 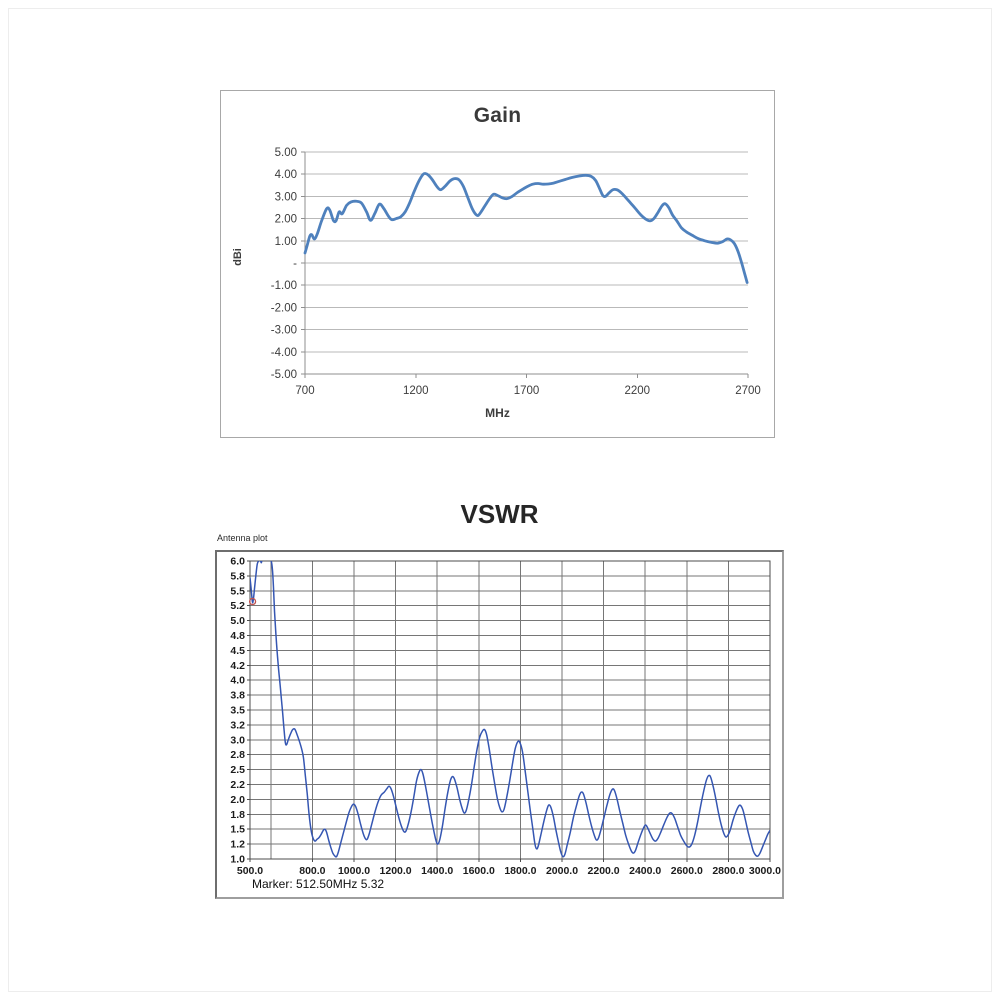 I want to click on gain-y-tick-label: -5.00, so click(x=284, y=375).